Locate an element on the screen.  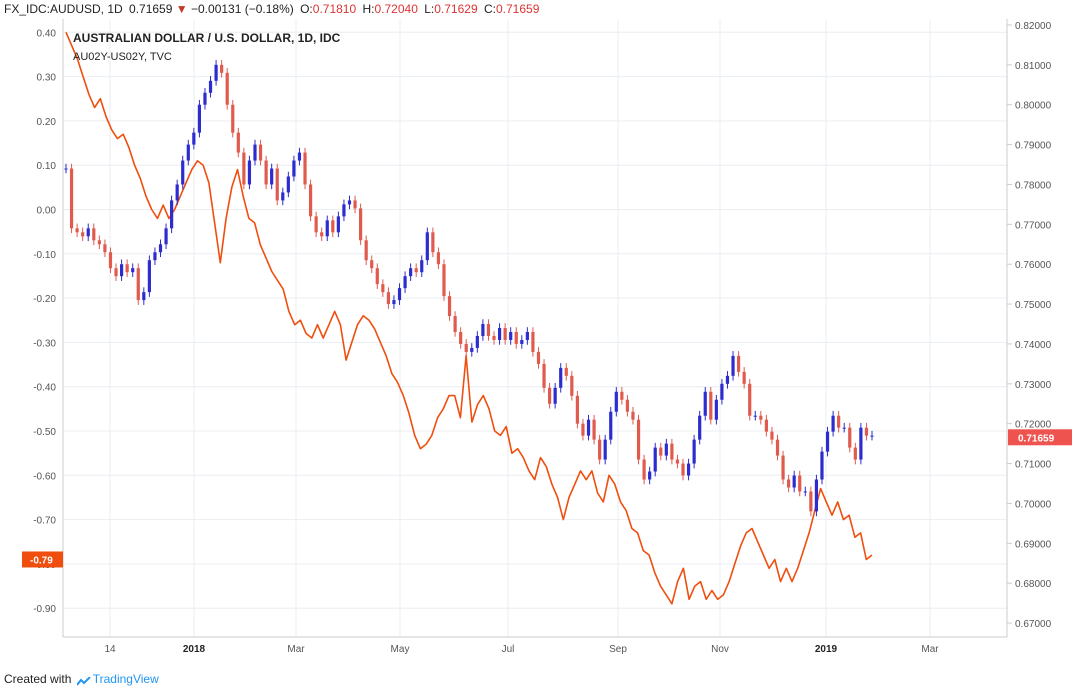
tradingview-brand: TradingView is located at coordinates (125, 679).